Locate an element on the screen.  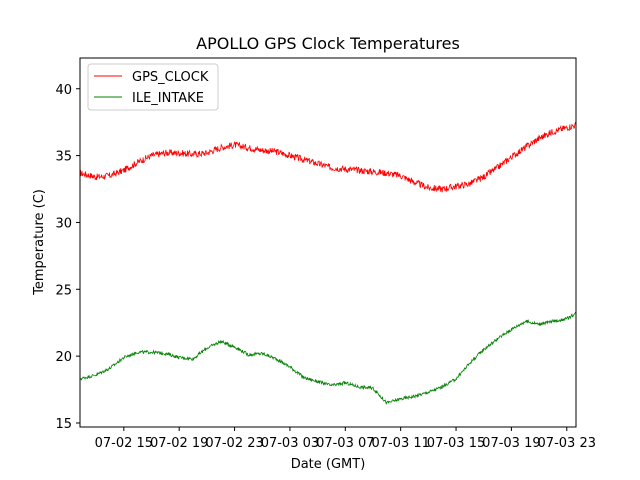
x-tick-label: 07-03 03 is located at coordinates (290, 443).